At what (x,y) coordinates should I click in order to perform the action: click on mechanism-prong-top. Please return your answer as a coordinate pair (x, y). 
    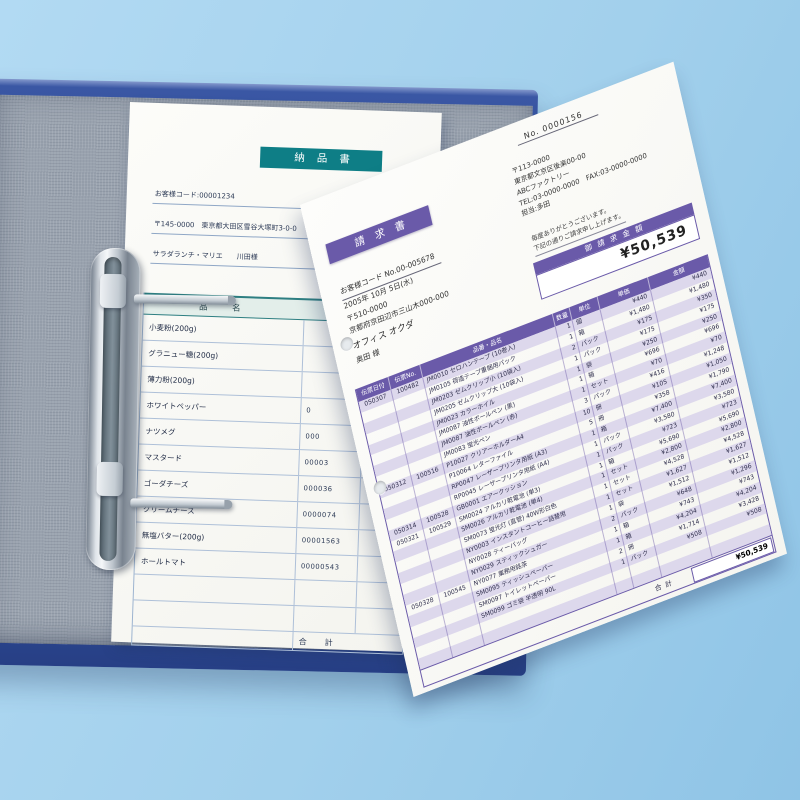
    Looking at the image, I should click on (184, 300).